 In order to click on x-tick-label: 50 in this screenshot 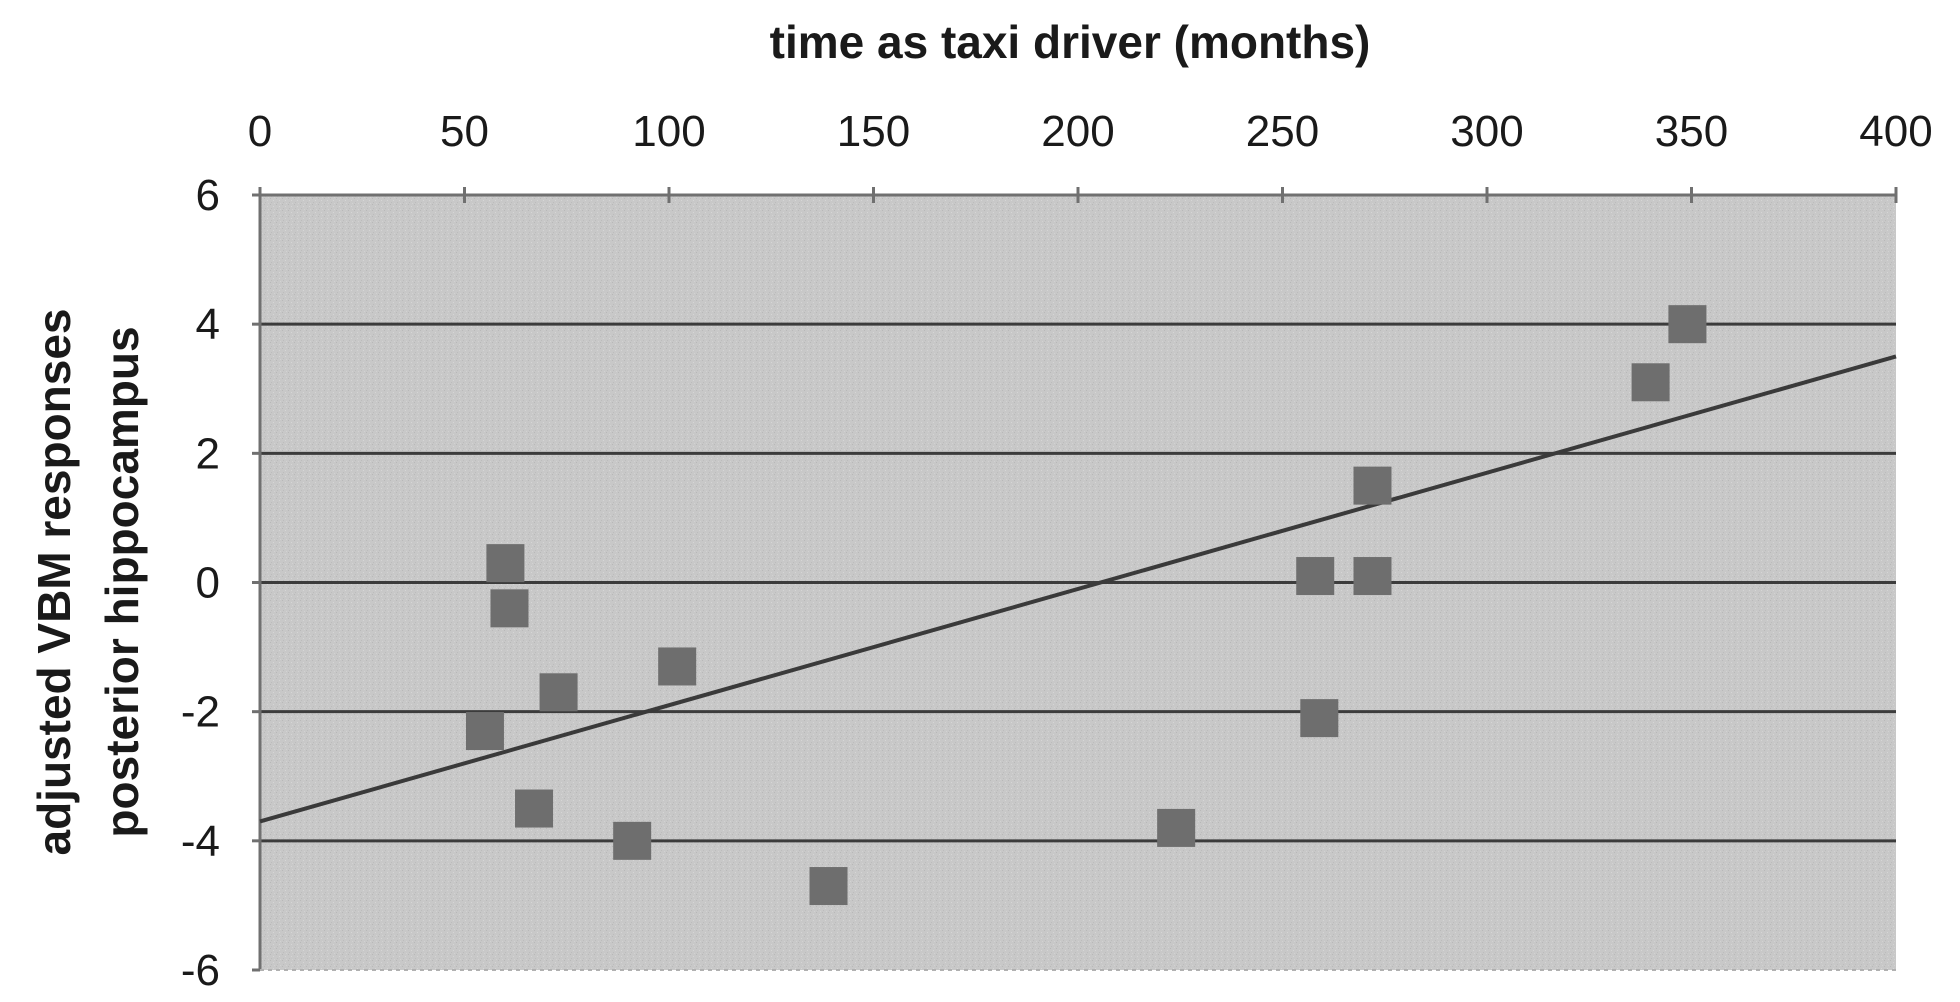, I will do `click(464, 131)`.